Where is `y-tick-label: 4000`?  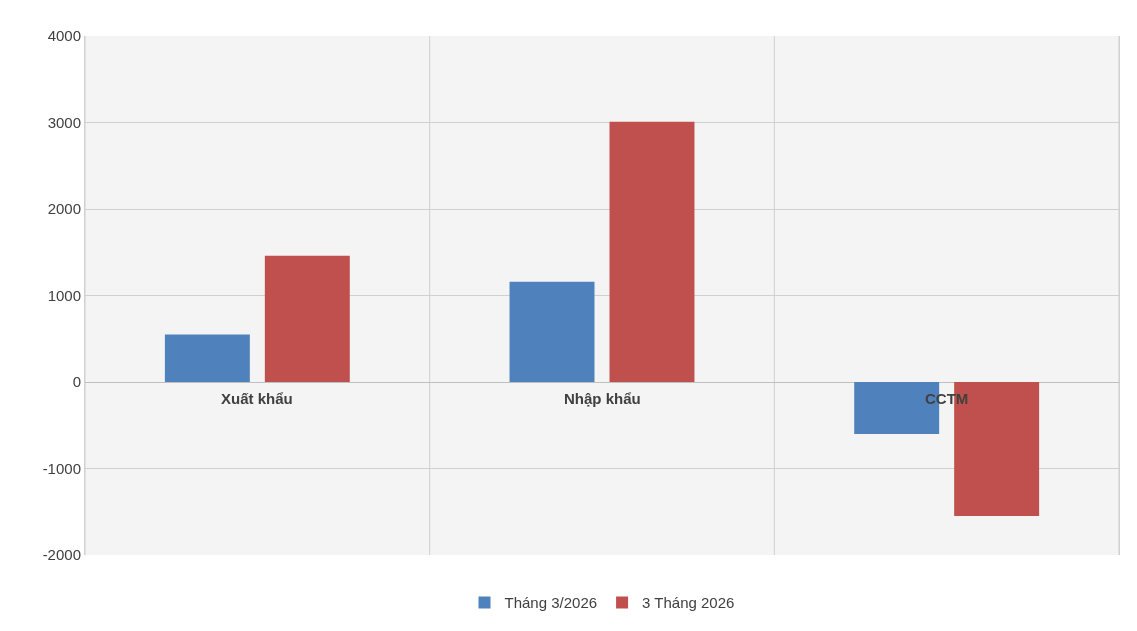 y-tick-label: 4000 is located at coordinates (64, 36).